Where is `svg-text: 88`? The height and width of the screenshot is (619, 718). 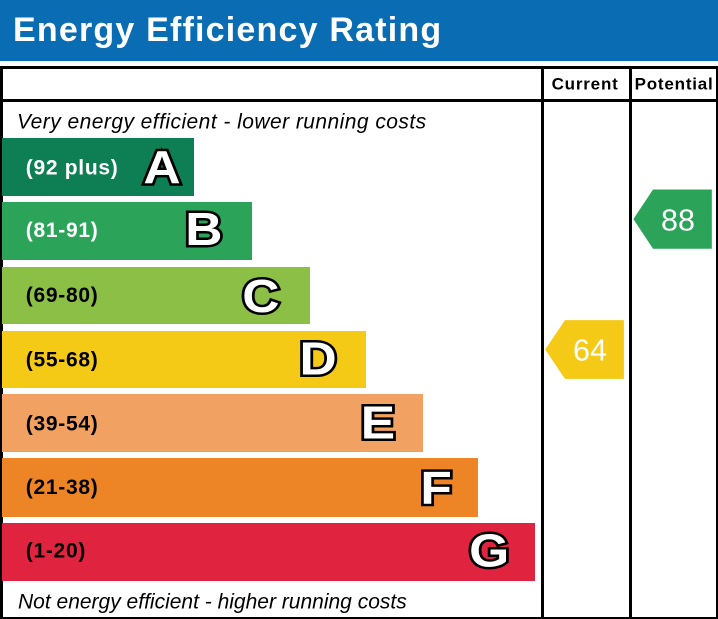 svg-text: 88 is located at coordinates (678, 220).